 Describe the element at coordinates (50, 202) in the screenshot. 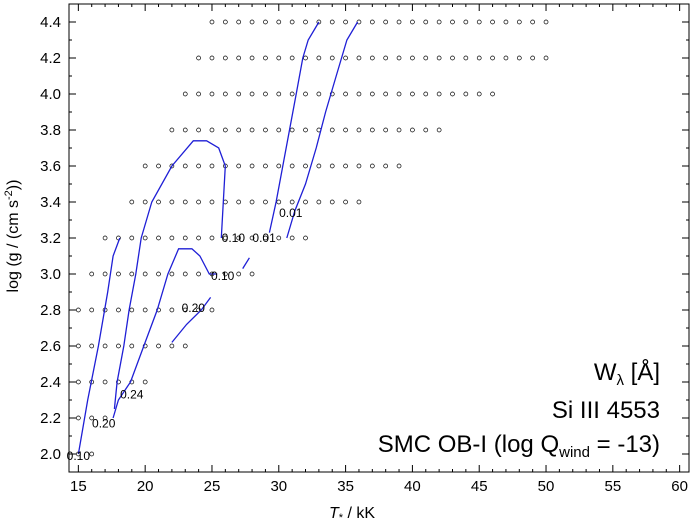

I see `y-tick-label: 3.4` at that location.